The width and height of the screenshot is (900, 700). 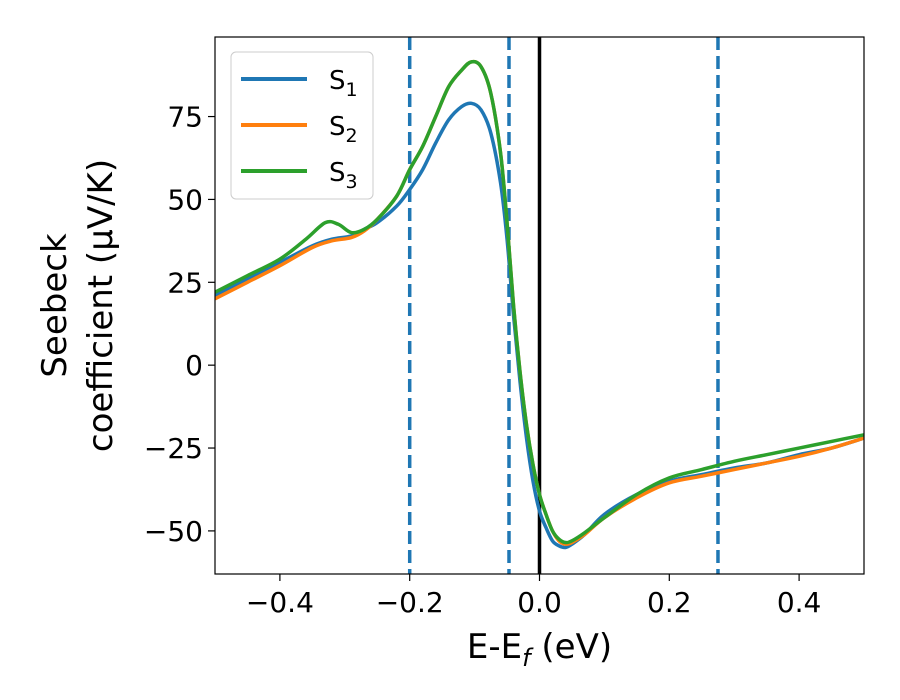 I want to click on y-tick-label: −25, so click(x=173, y=448).